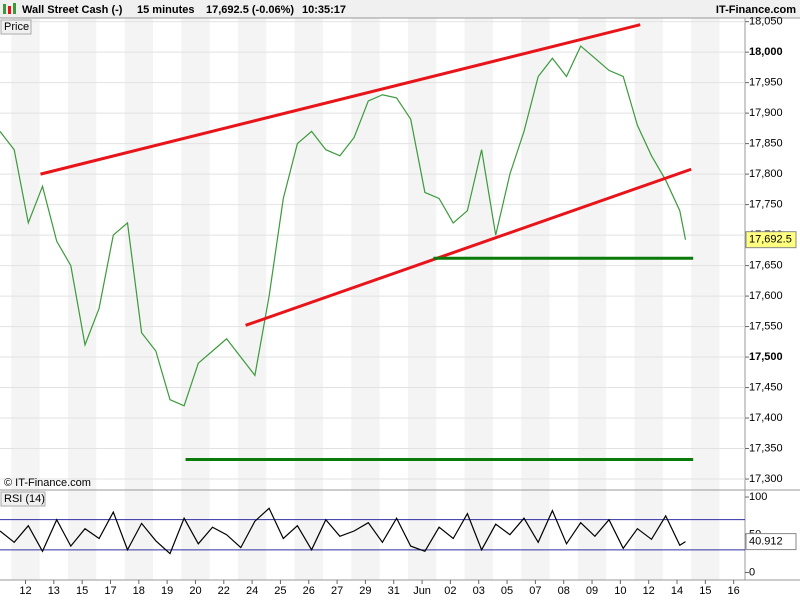 This screenshot has height=605, width=800. Describe the element at coordinates (450, 591) in the screenshot. I see `x-tick-label: 02` at that location.